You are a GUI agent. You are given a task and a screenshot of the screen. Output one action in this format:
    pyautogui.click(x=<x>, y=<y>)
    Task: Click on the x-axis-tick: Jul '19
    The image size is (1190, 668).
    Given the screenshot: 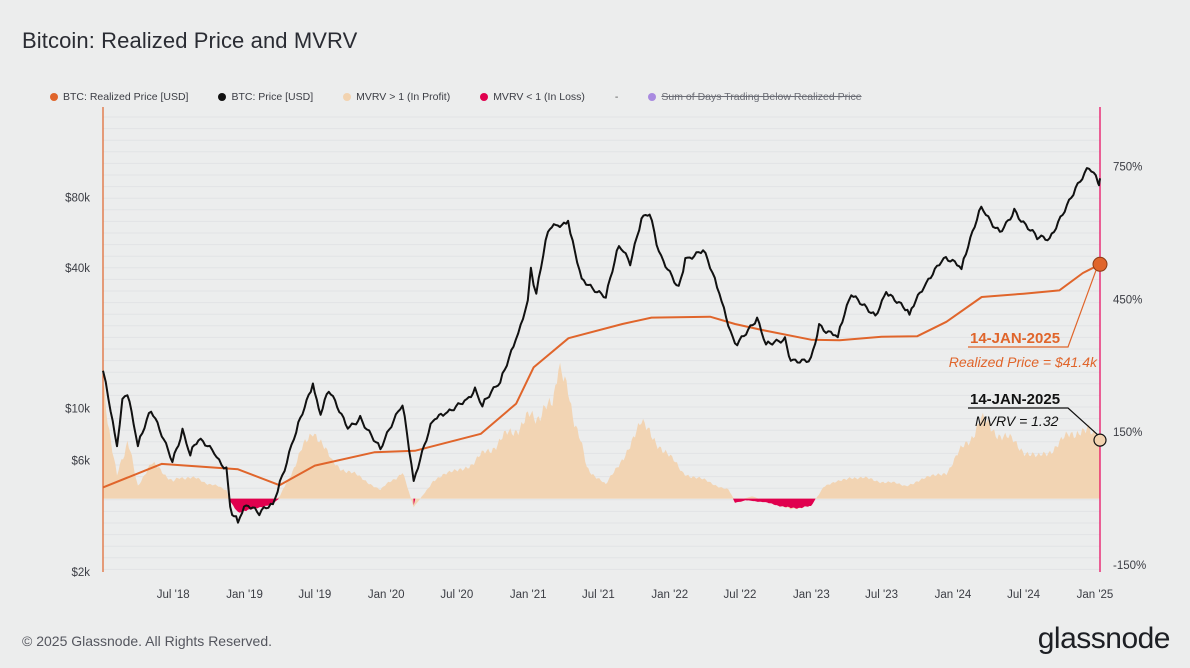 What is the action you would take?
    pyautogui.click(x=314, y=595)
    